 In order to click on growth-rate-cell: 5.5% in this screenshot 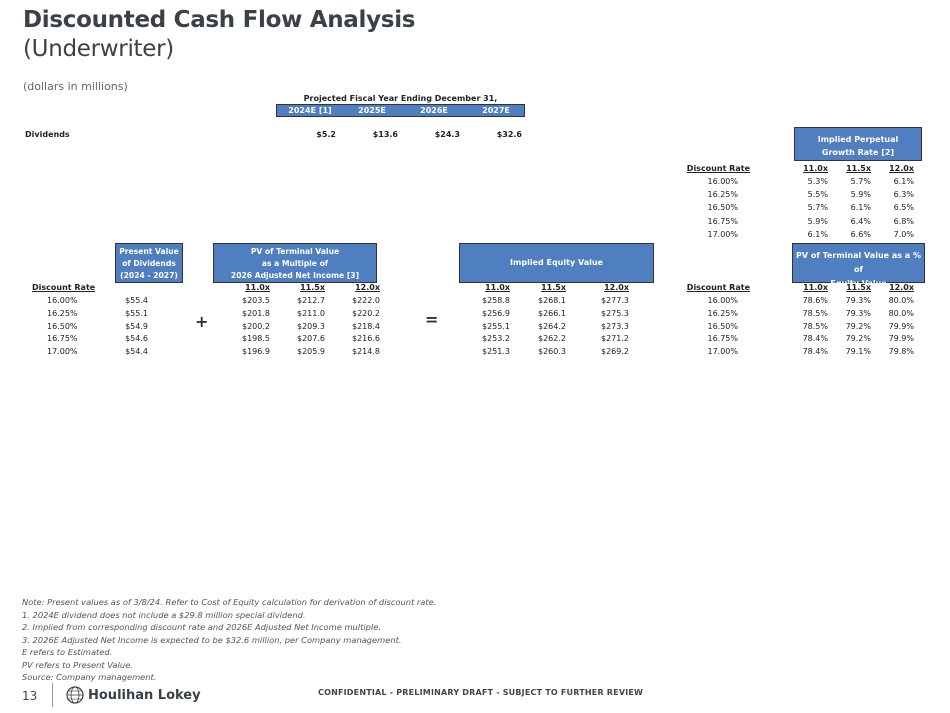, I will do `click(817, 195)`.